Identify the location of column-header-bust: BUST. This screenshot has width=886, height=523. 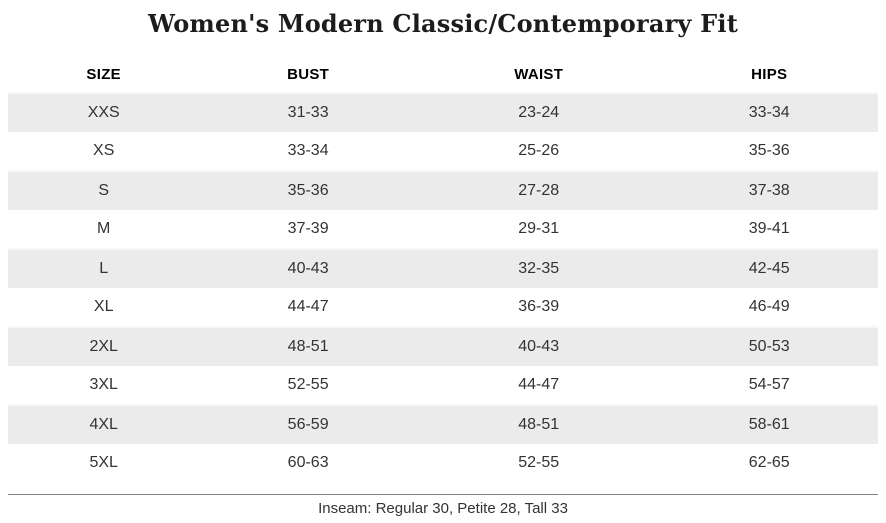
(308, 74).